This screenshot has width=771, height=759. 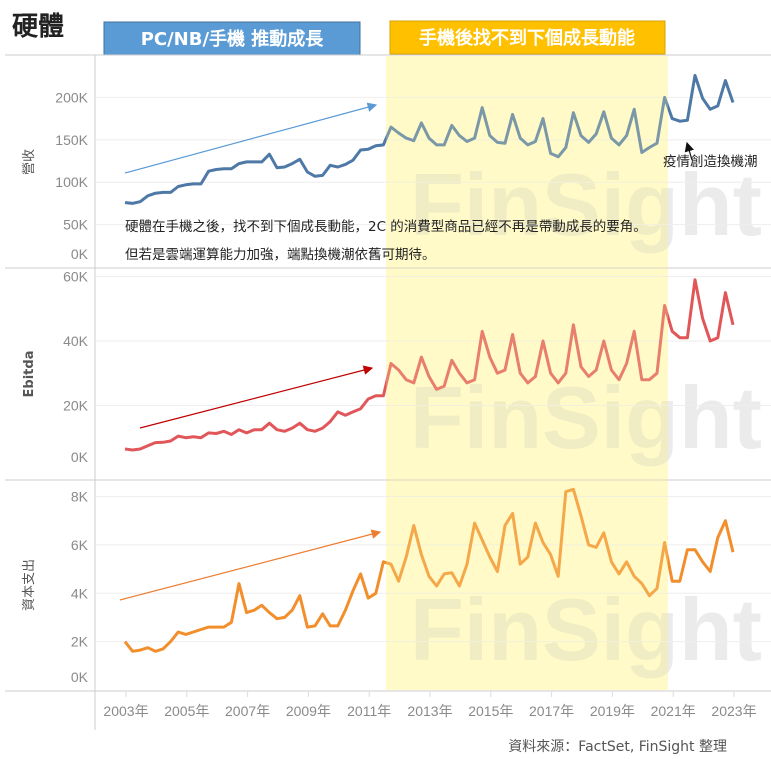 I want to click on x-tick-label: 2011年, so click(x=369, y=711).